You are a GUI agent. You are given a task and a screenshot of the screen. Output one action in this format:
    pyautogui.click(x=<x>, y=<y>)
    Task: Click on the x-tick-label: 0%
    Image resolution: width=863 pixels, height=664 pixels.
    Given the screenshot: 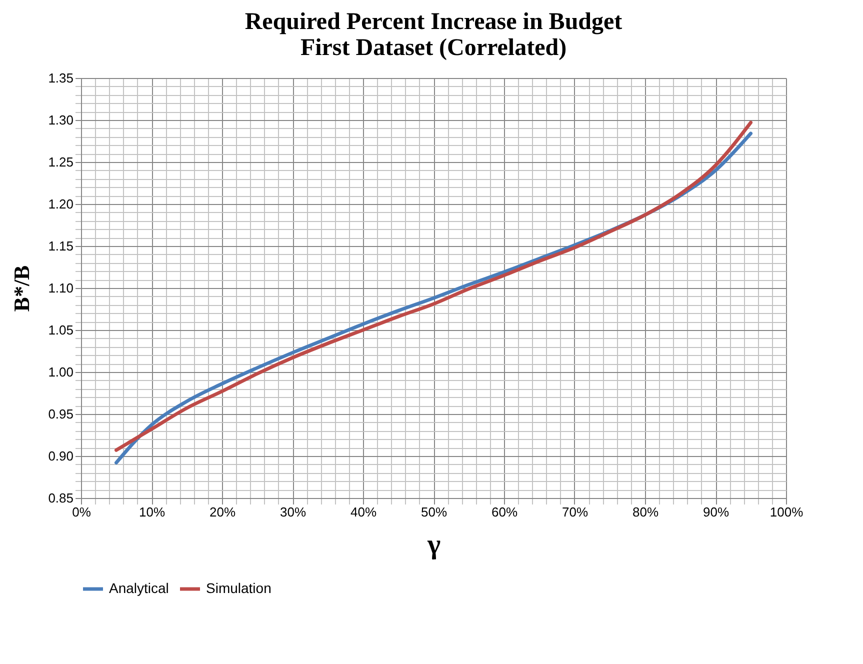 What is the action you would take?
    pyautogui.click(x=82, y=512)
    